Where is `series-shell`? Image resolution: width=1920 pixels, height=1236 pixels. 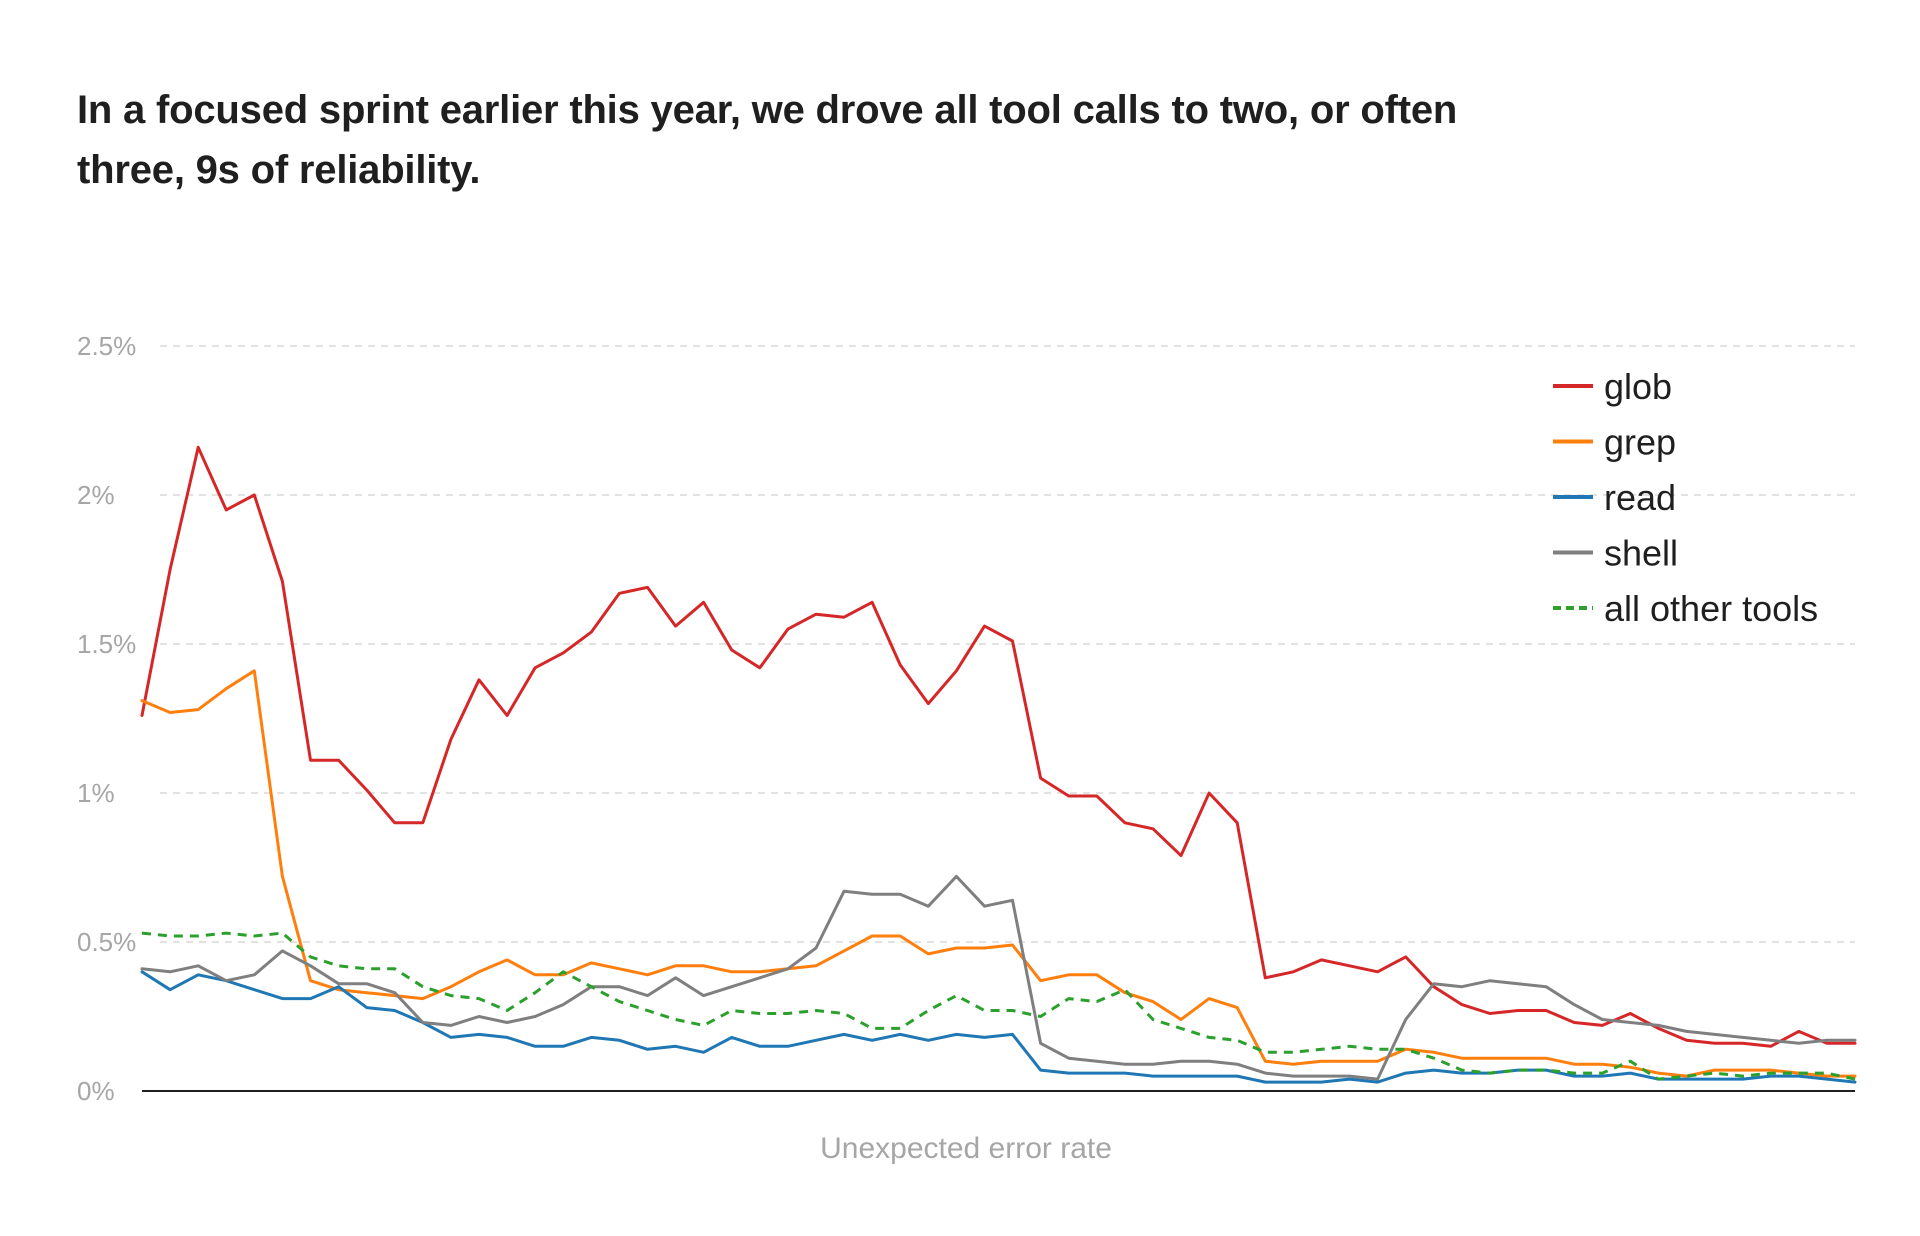
series-shell is located at coordinates (998, 977).